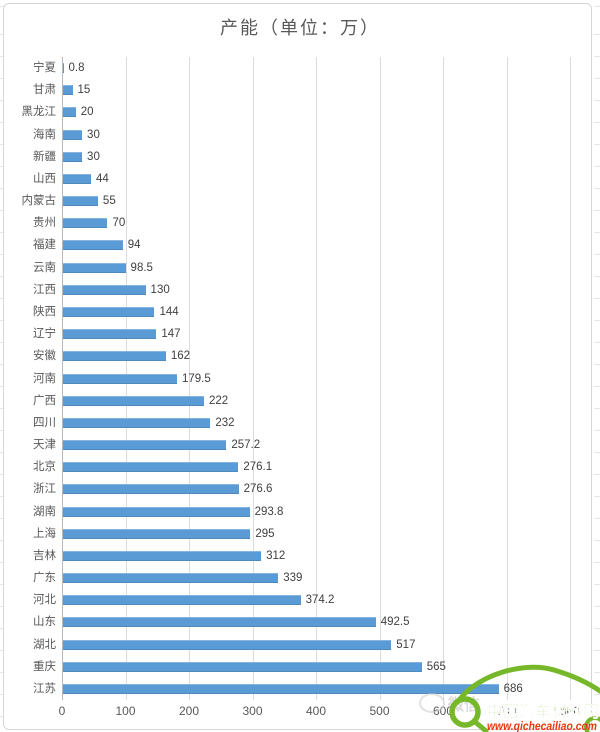  I want to click on category-label: 新疆, so click(44, 156).